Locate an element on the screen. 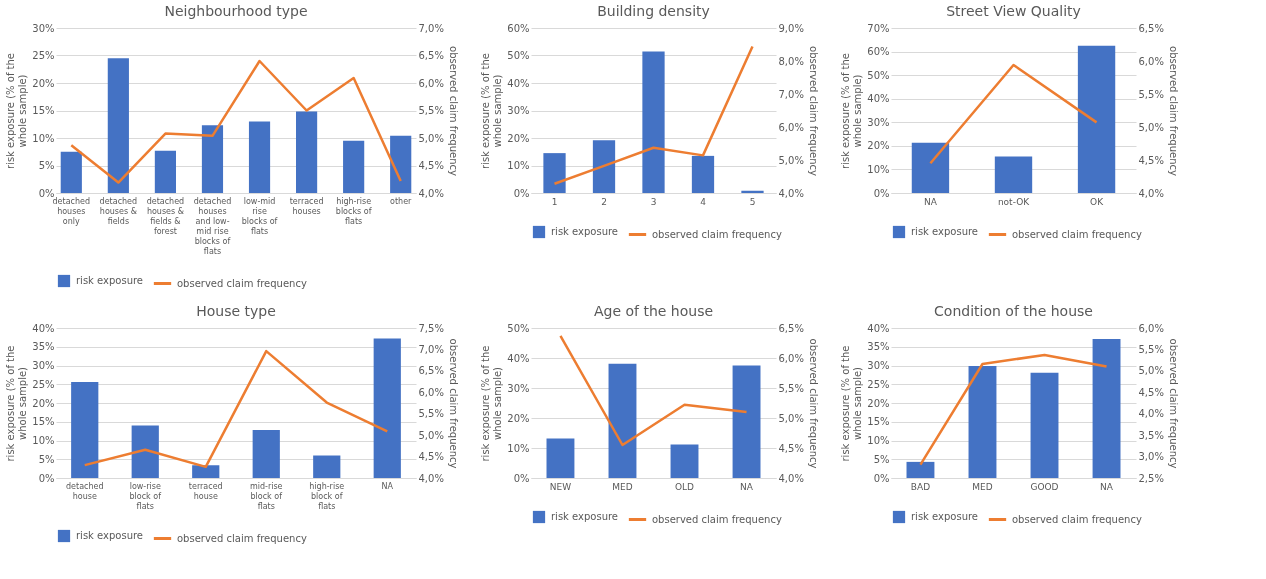  x-tick-label: MED is located at coordinates (982, 486).